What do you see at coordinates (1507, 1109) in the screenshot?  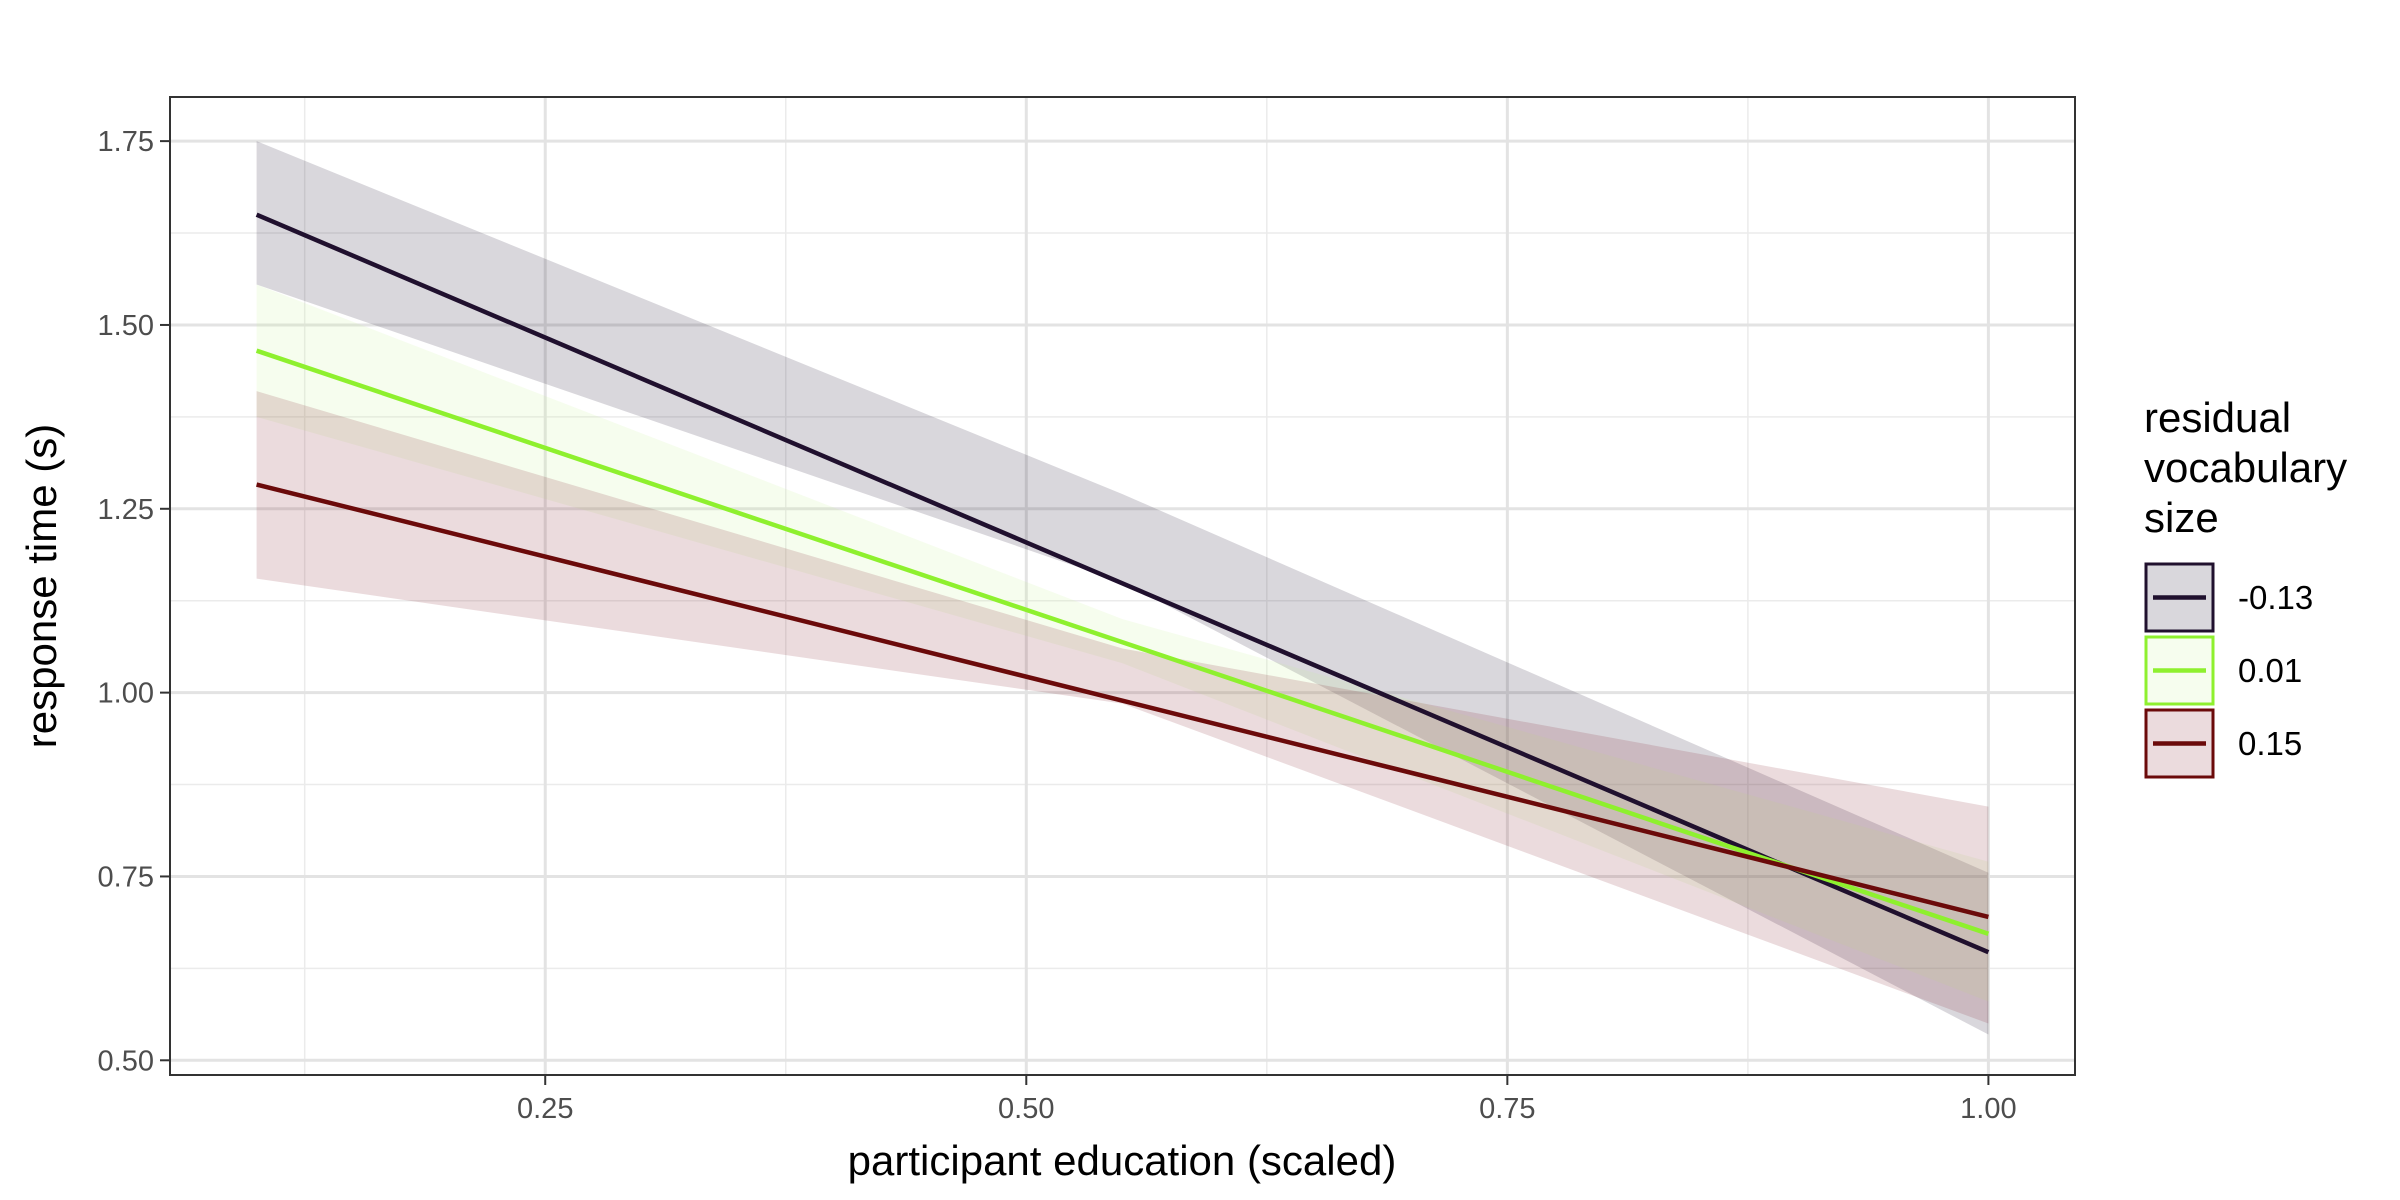 I see `x-tick-label: 0.75` at bounding box center [1507, 1109].